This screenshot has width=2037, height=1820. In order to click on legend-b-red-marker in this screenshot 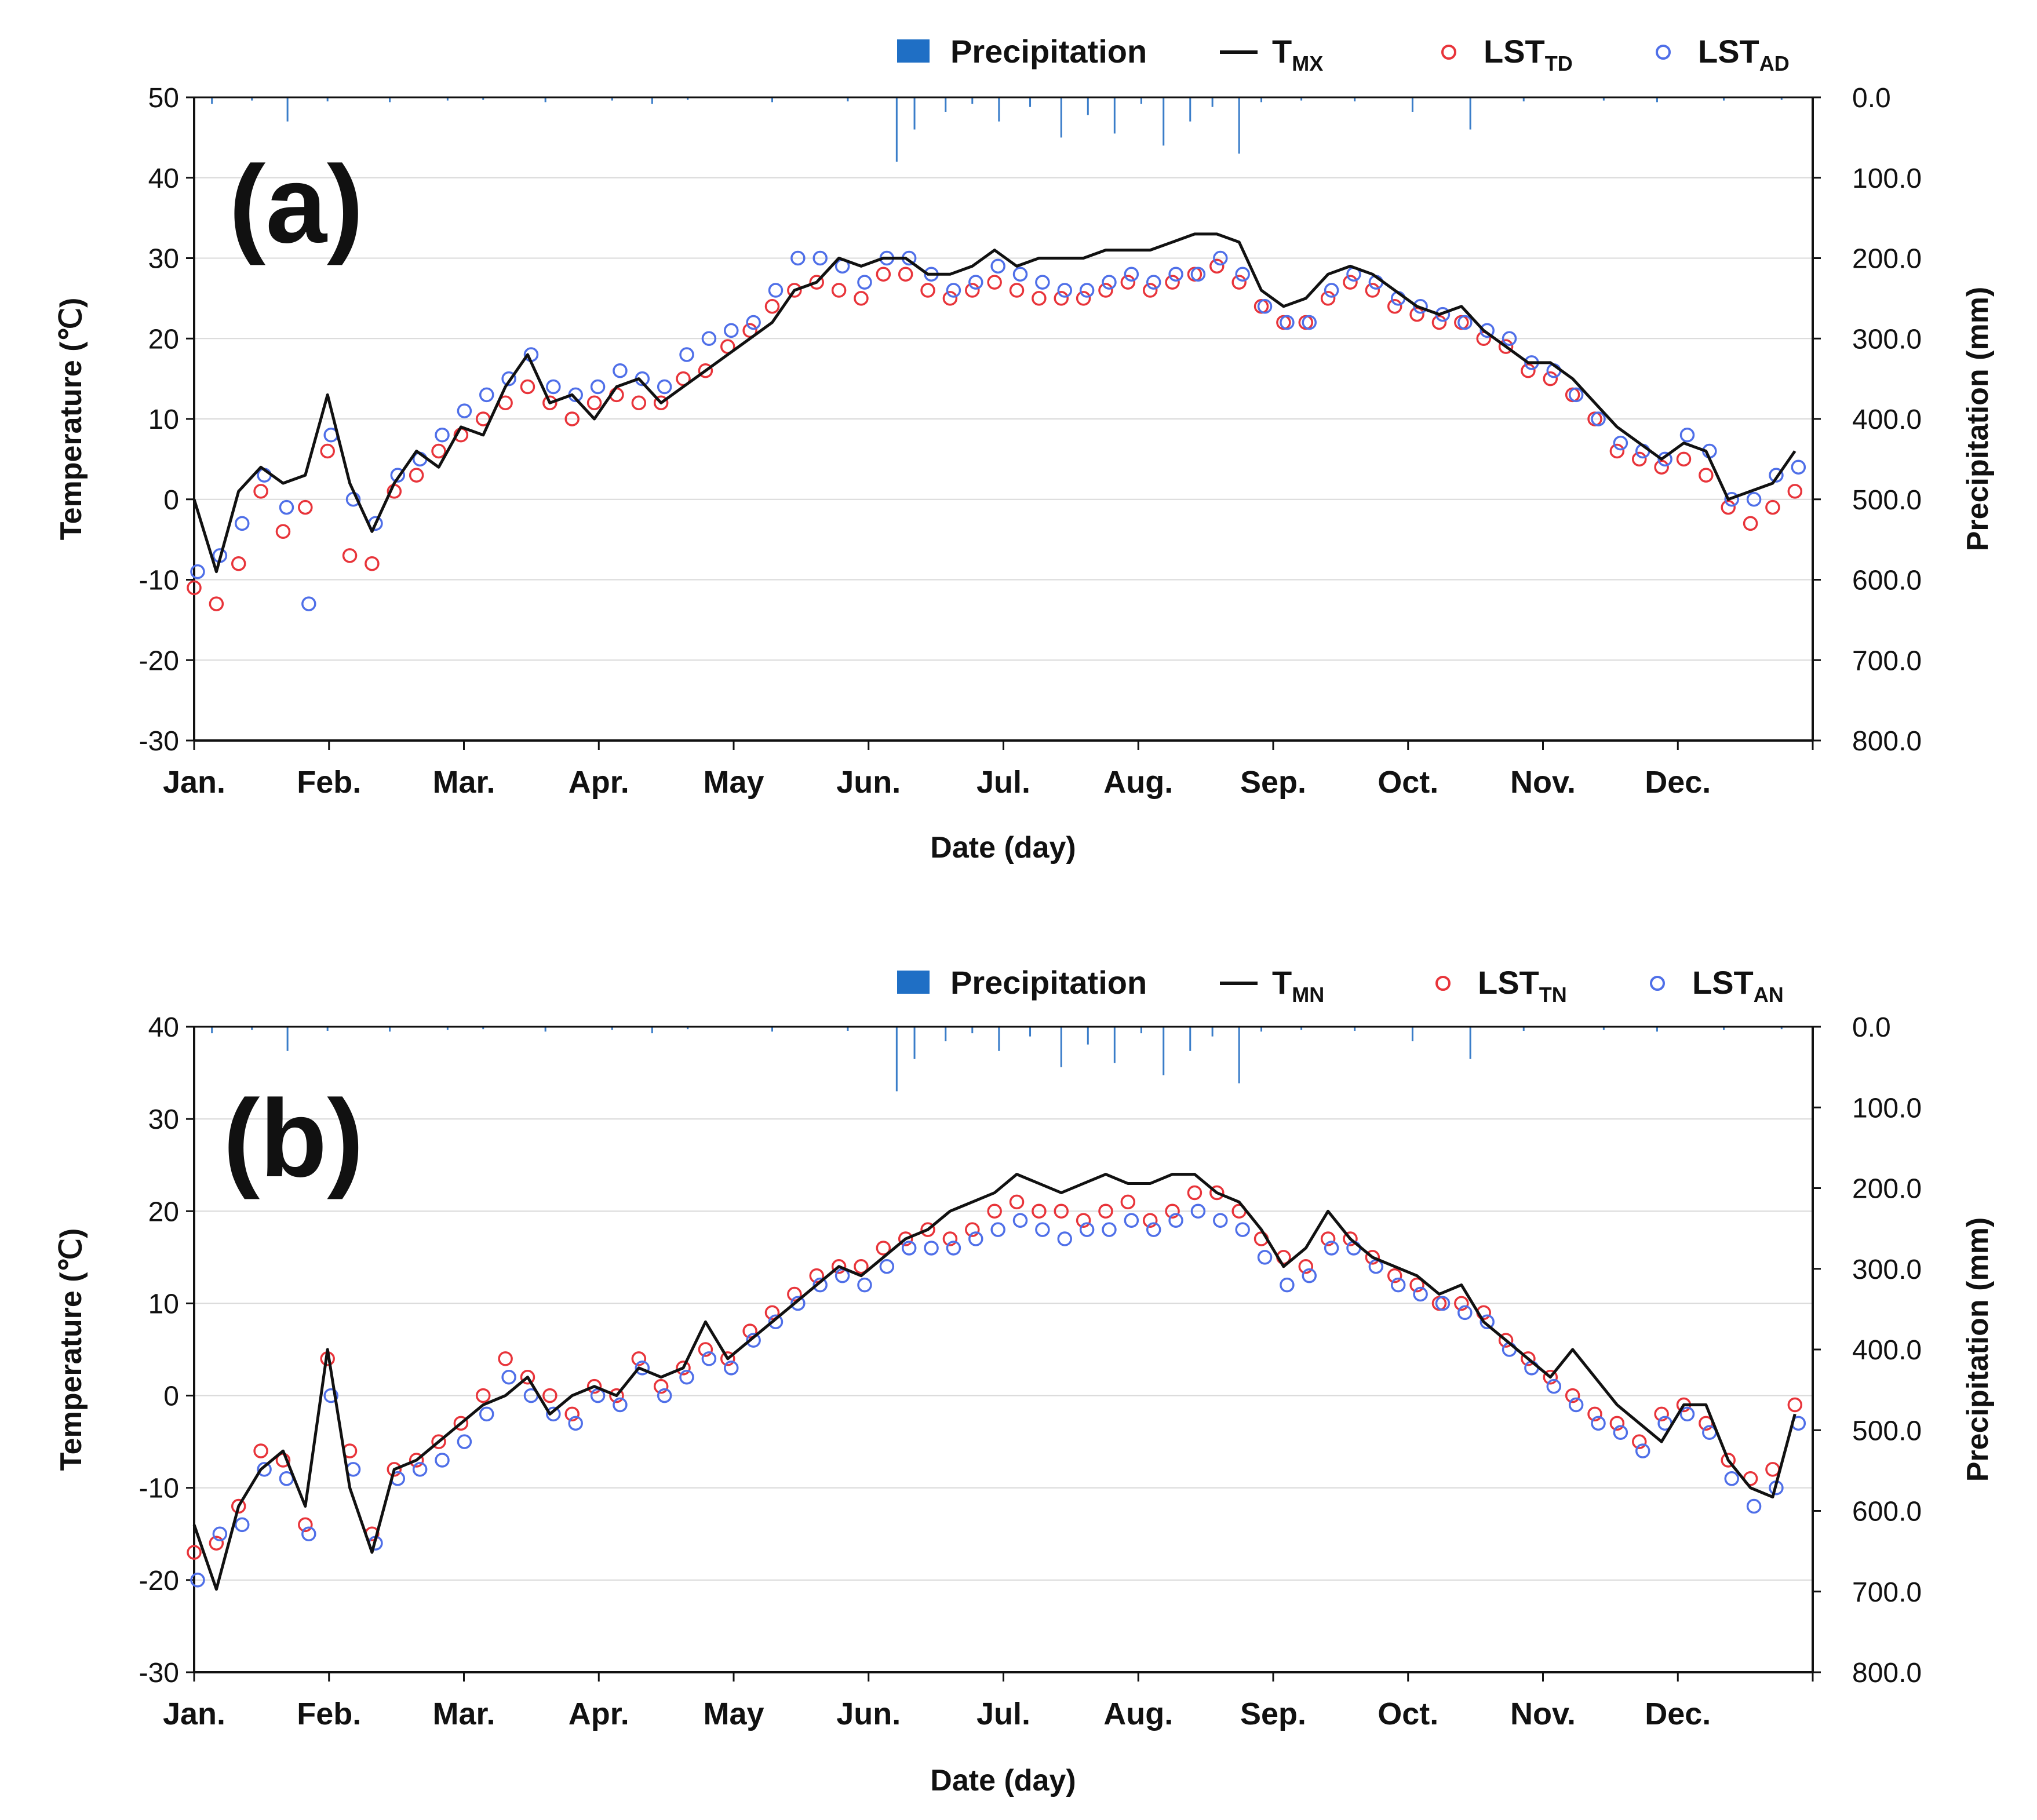, I will do `click(1443, 984)`.